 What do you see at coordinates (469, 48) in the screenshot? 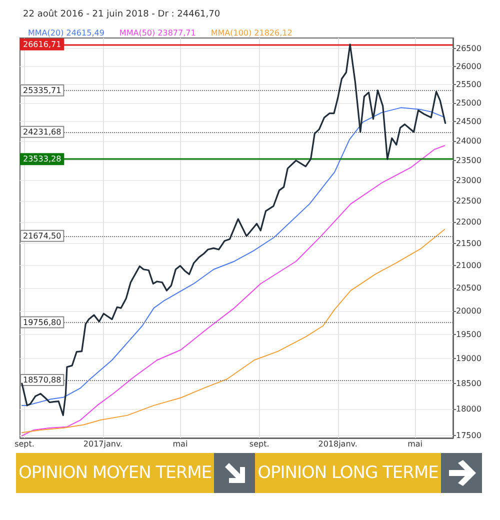
I see `y-tick-label: 26500` at bounding box center [469, 48].